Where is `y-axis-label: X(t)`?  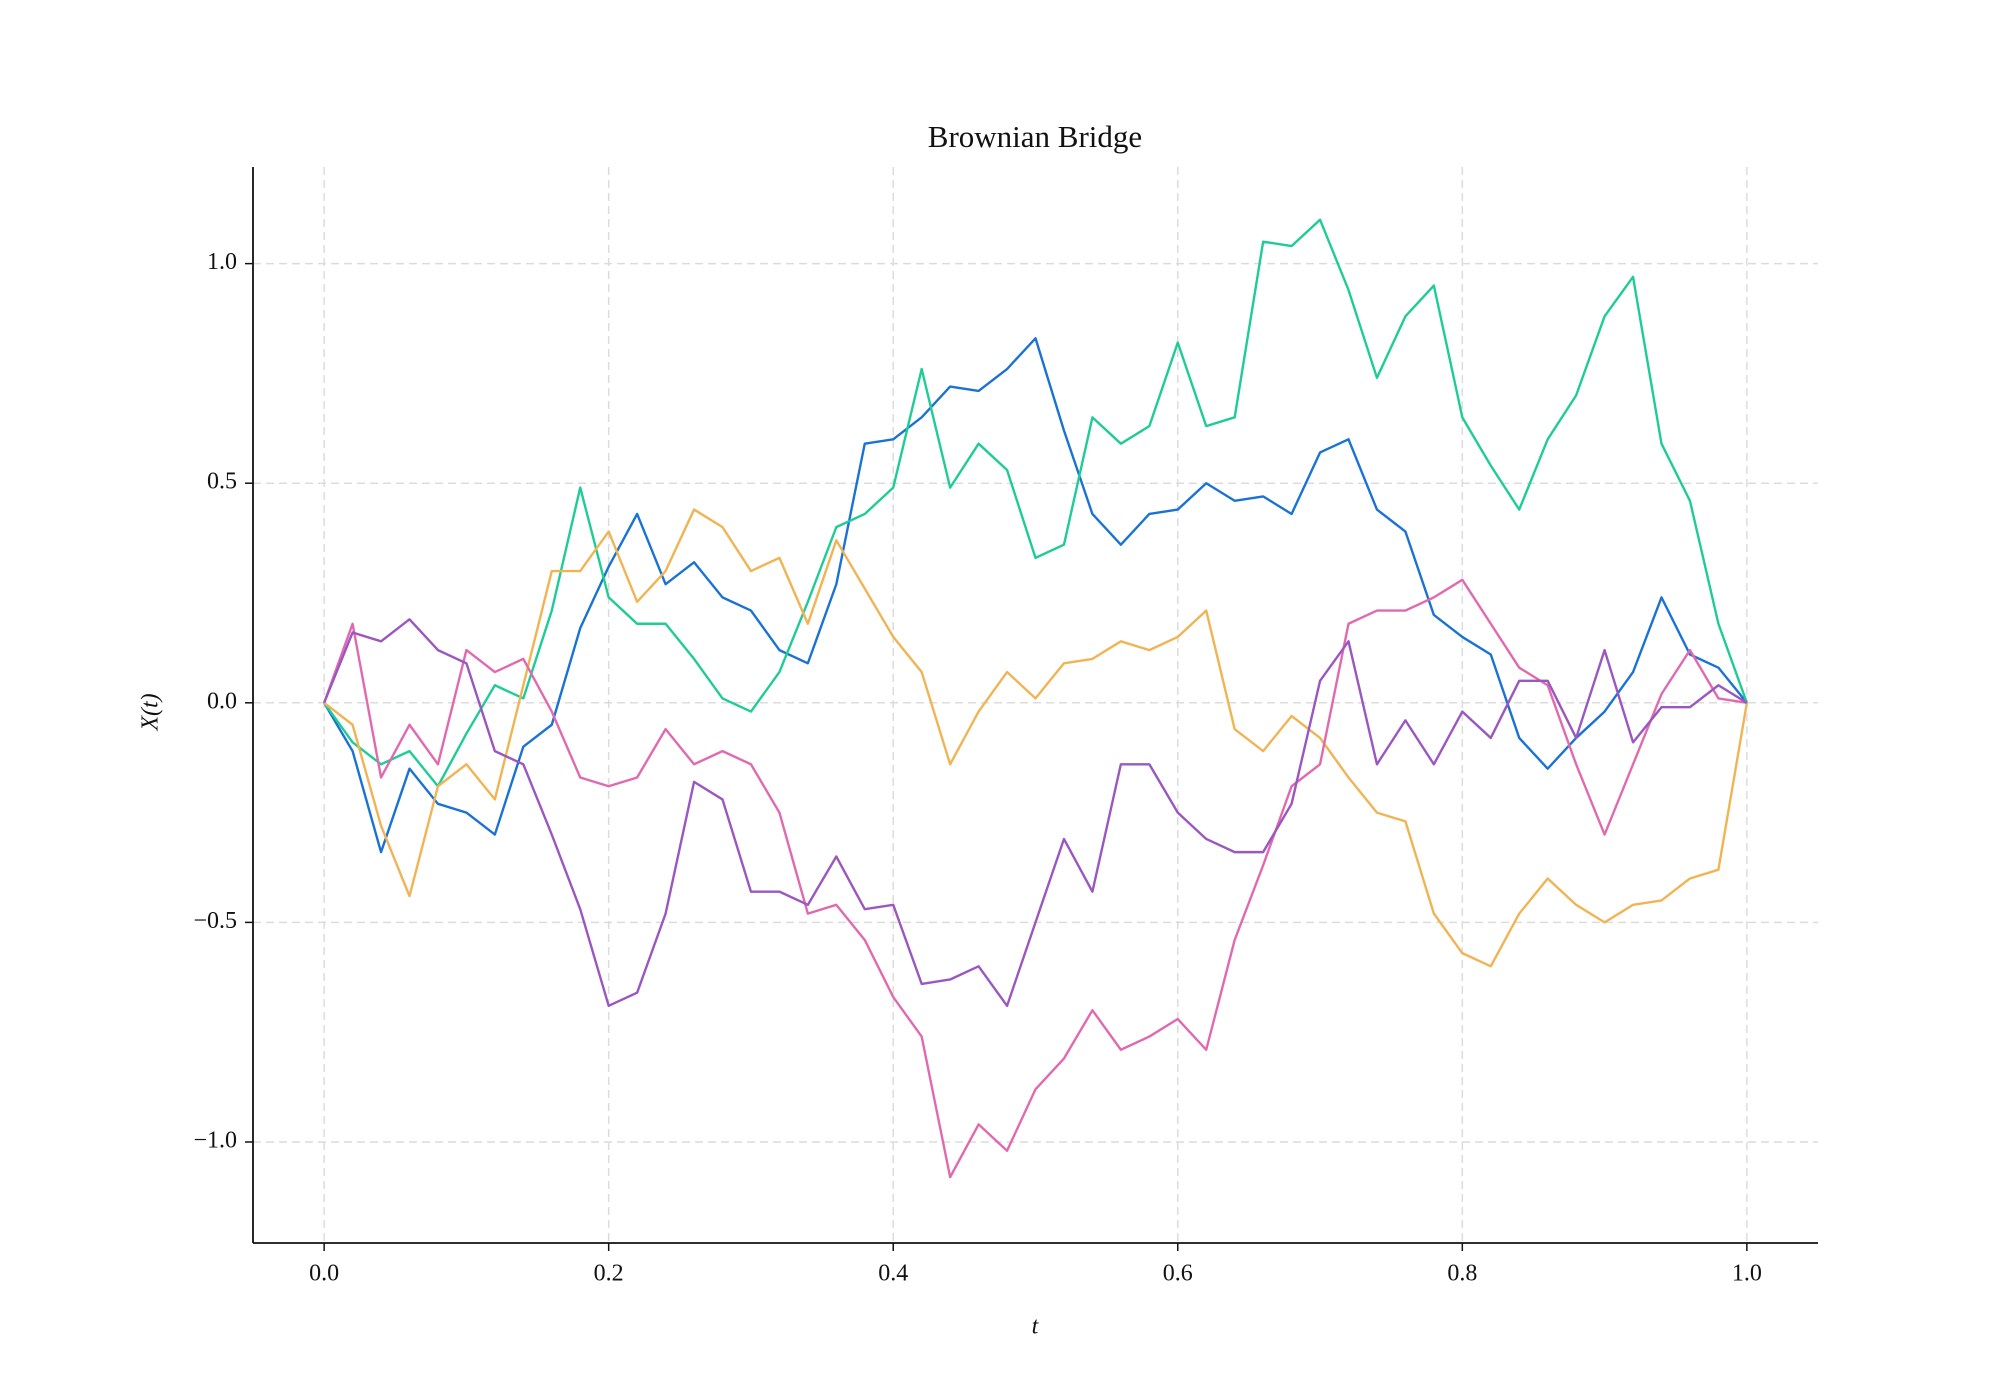
y-axis-label: X(t) is located at coordinates (151, 712).